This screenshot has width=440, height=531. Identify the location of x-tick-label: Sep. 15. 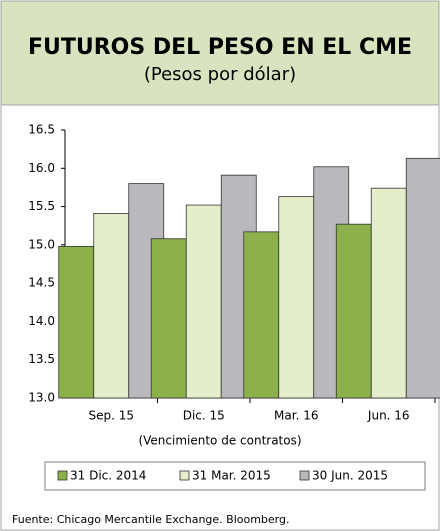
(111, 416).